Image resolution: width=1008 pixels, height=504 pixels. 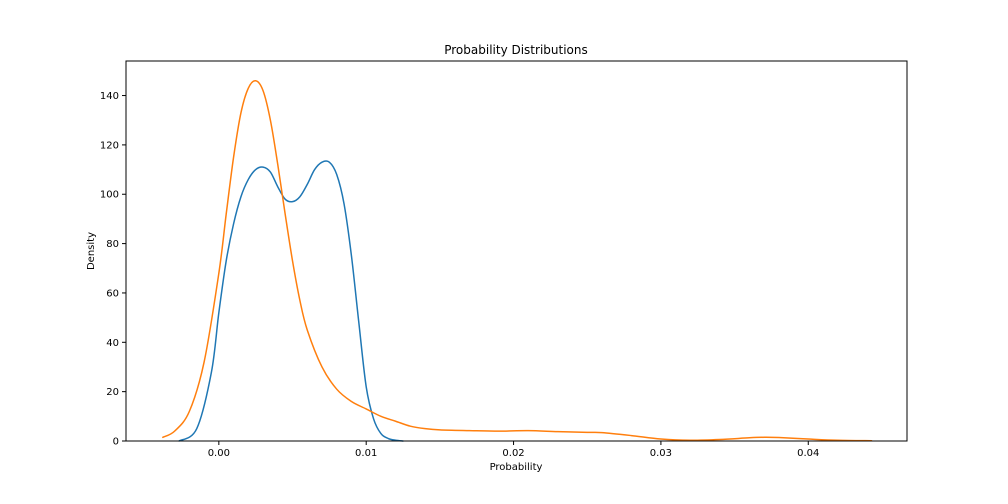 I want to click on x-tick-label: 0.00, so click(x=219, y=453).